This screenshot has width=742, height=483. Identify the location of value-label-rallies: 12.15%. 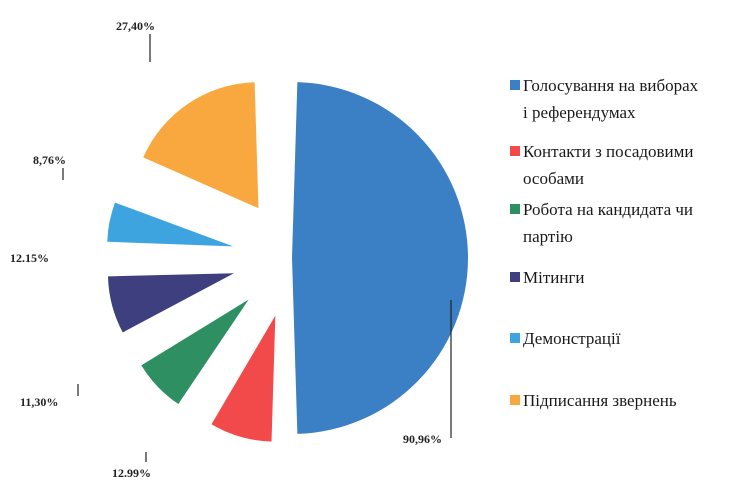
(29, 258).